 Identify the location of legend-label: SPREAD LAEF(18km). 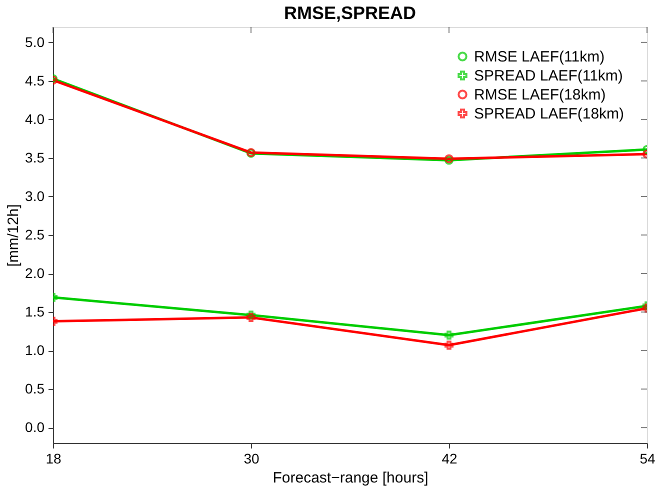
(549, 114).